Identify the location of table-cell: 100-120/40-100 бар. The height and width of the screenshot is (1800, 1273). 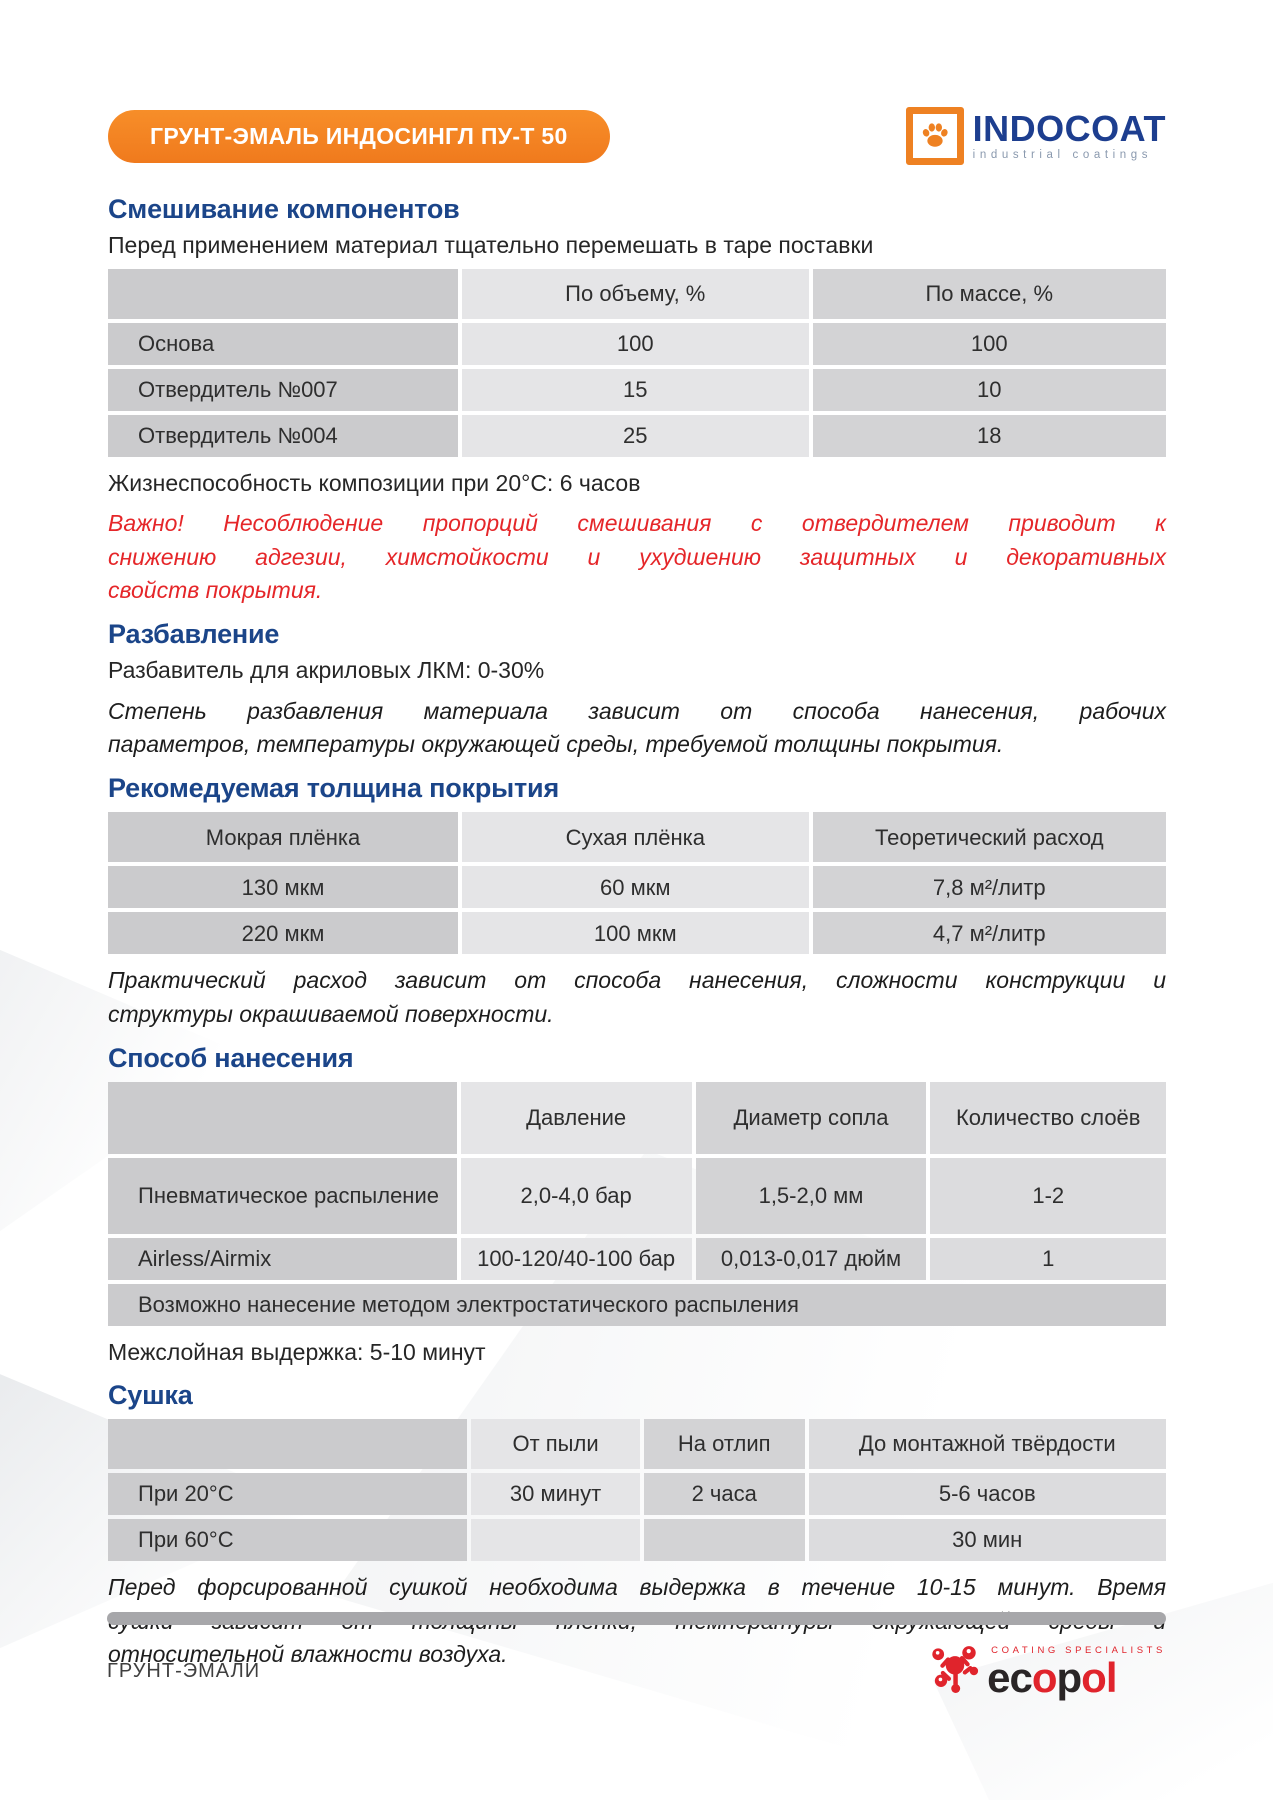
(576, 1258).